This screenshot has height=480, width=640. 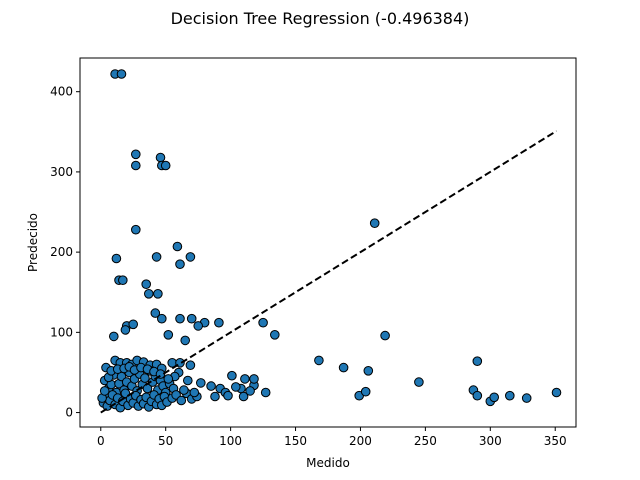 I want to click on x-tick-label: 350, so click(x=555, y=441).